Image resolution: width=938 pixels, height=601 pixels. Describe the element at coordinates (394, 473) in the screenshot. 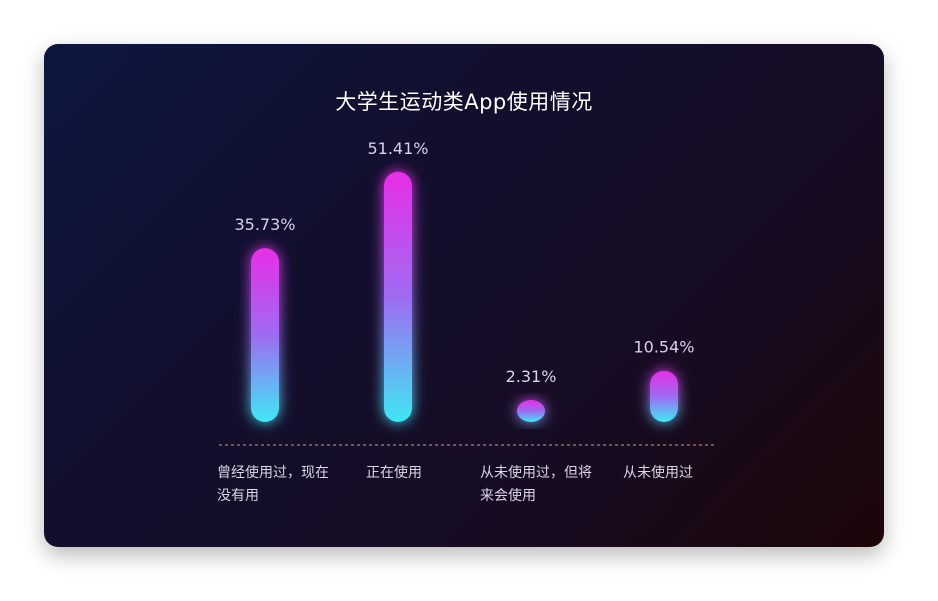

I see `x-tick-label-2: 正在使用` at that location.